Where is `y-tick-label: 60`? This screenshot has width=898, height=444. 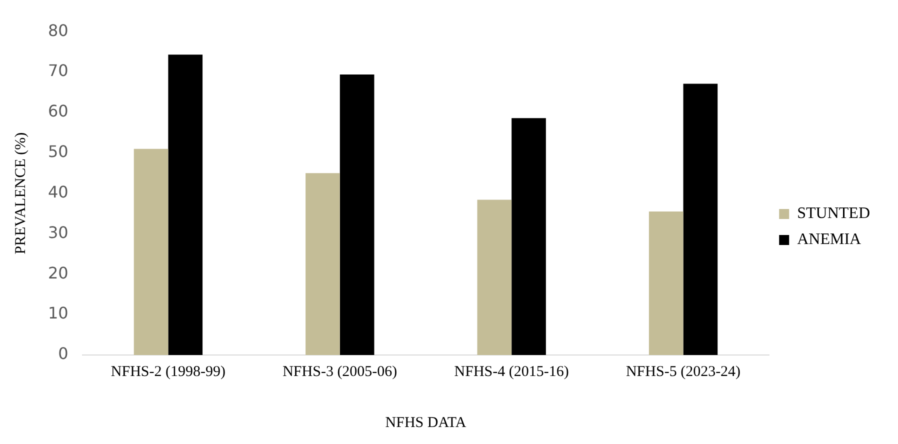
y-tick-label: 60 is located at coordinates (58, 111).